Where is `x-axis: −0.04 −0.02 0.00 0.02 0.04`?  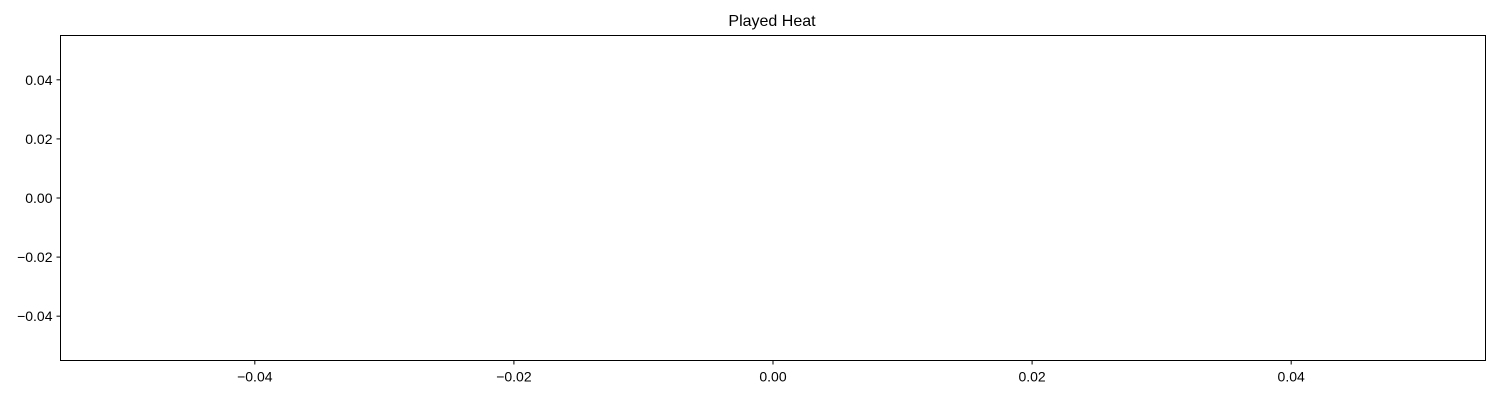 x-axis: −0.04 −0.02 0.00 0.02 0.04 is located at coordinates (771, 372).